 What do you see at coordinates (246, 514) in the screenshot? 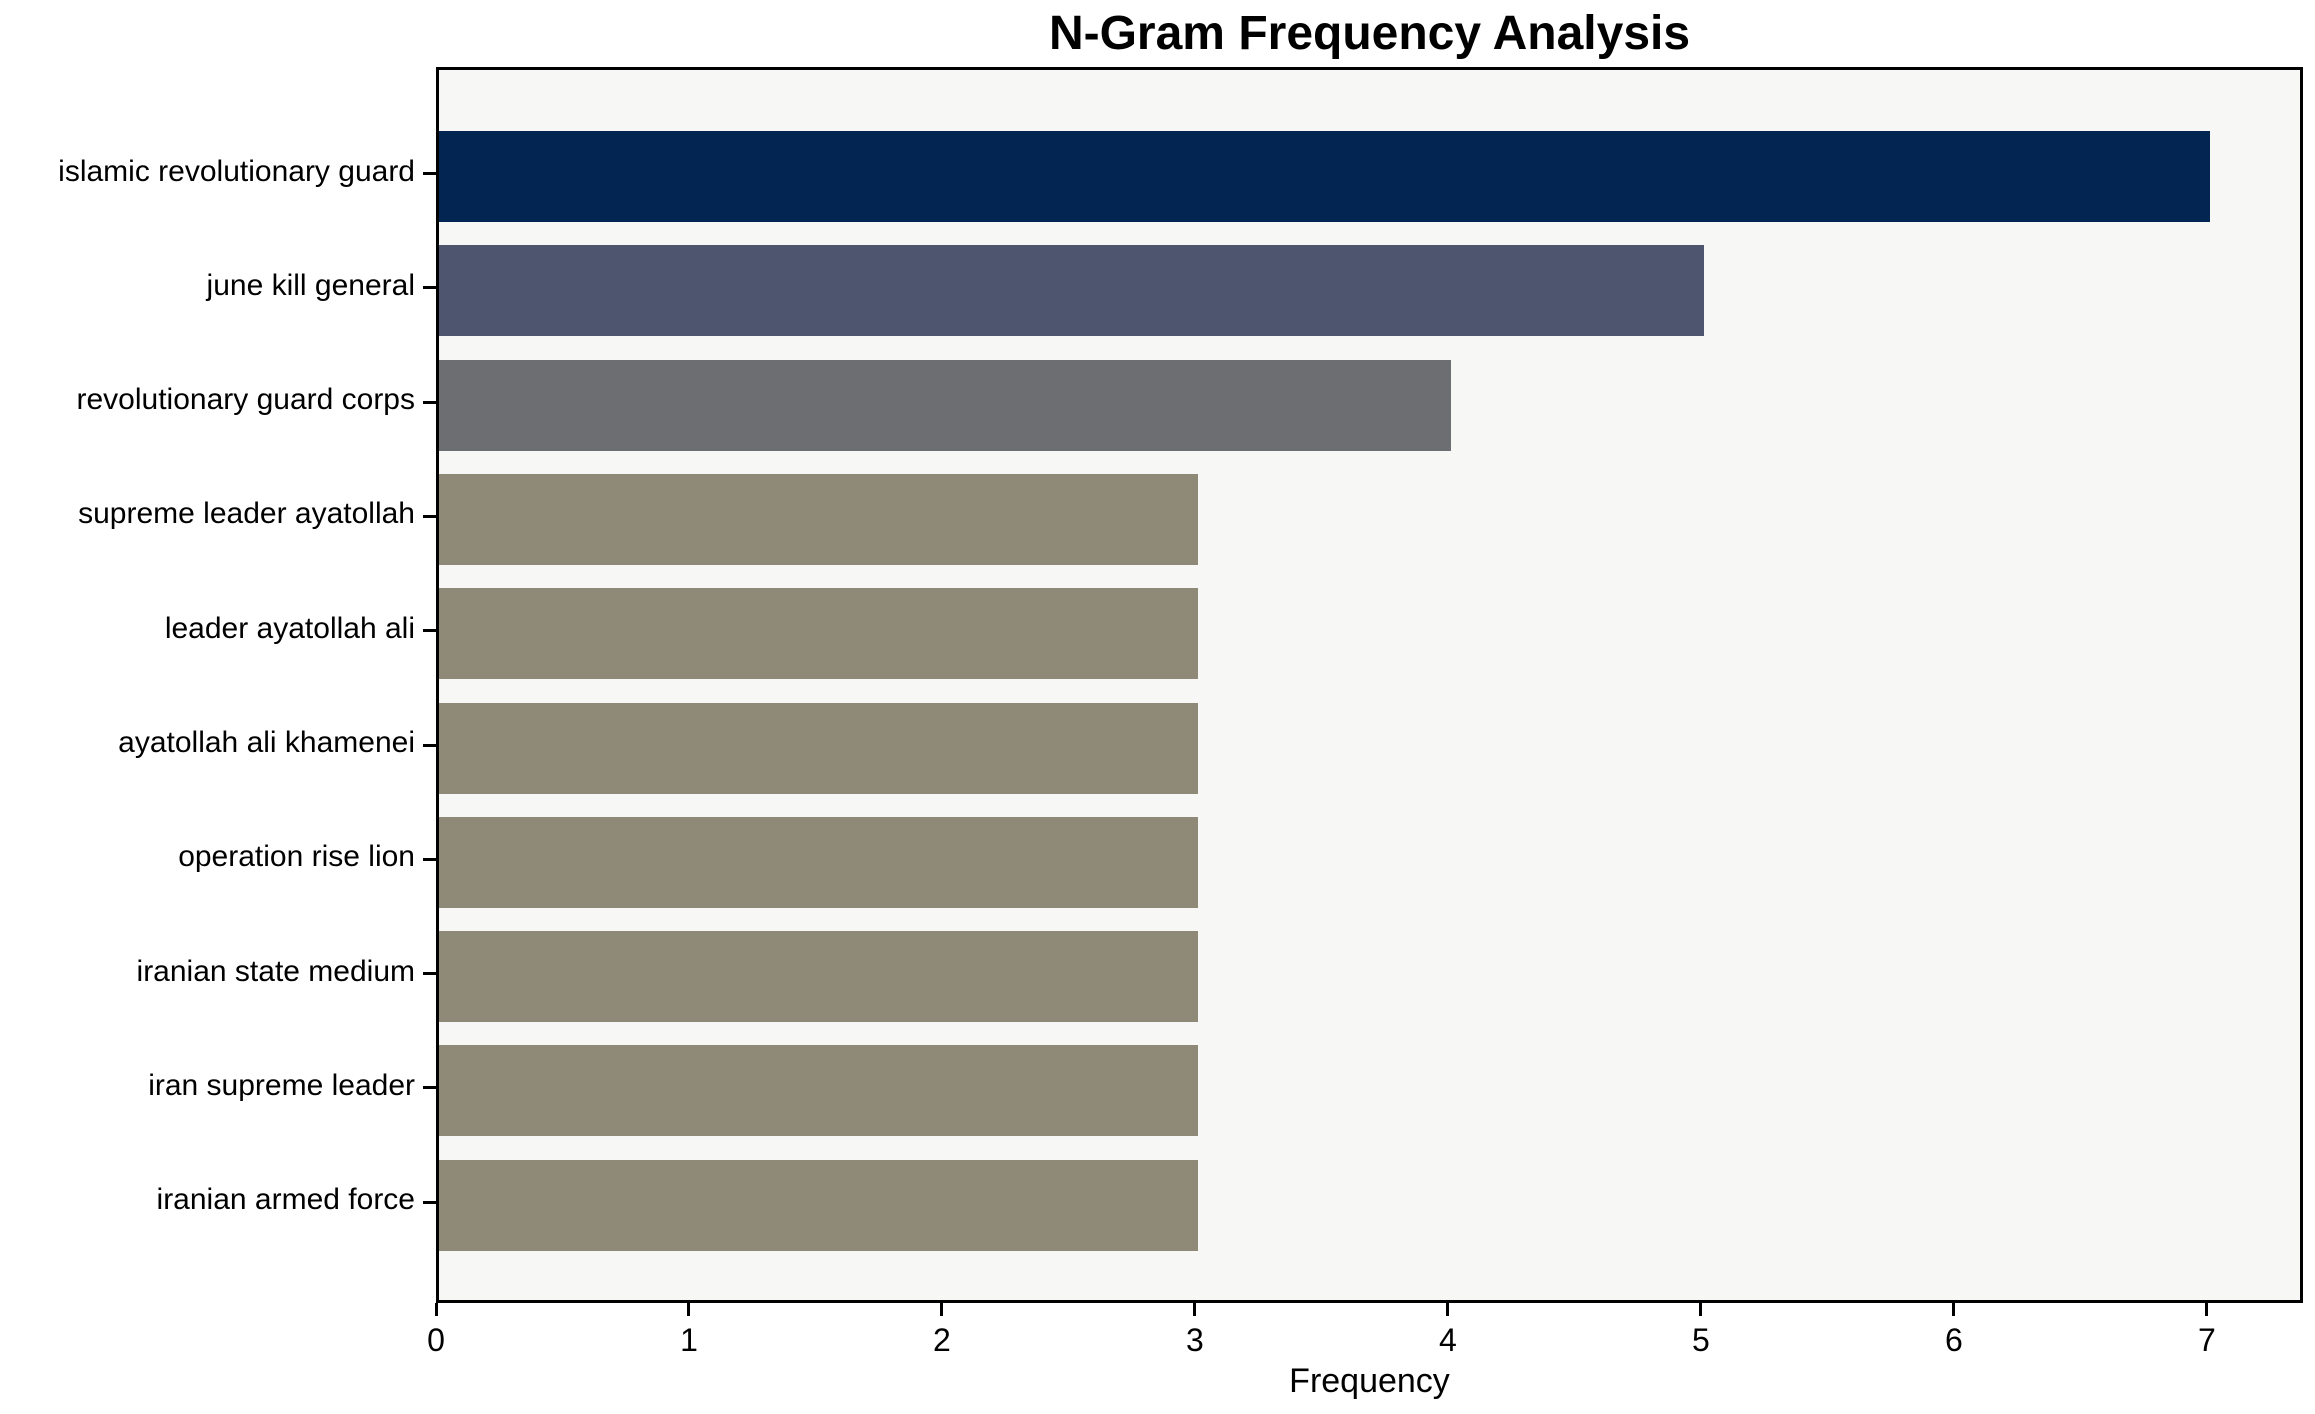
I see `y-tick-label: supreme leader ayatollah` at bounding box center [246, 514].